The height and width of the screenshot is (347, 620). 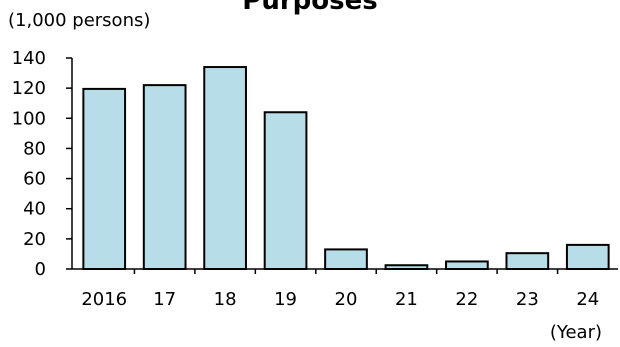 What do you see at coordinates (29, 58) in the screenshot?
I see `y-tick-label: 140` at bounding box center [29, 58].